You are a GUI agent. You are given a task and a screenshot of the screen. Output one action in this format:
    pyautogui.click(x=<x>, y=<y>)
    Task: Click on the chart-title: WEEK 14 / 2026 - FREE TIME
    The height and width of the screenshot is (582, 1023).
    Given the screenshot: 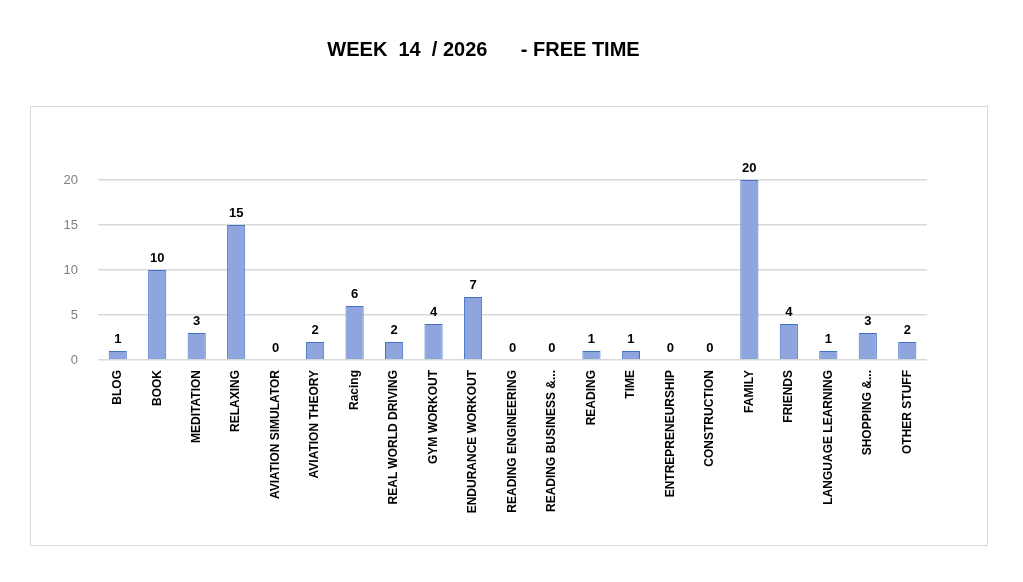 What is the action you would take?
    pyautogui.click(x=483, y=48)
    